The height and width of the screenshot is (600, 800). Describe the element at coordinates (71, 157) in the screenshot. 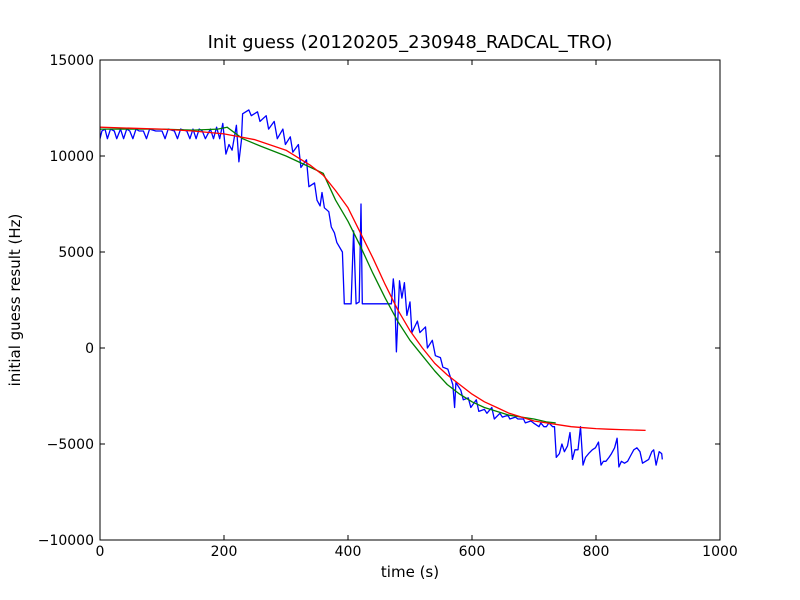

I see `y-tick-label: 10000` at that location.